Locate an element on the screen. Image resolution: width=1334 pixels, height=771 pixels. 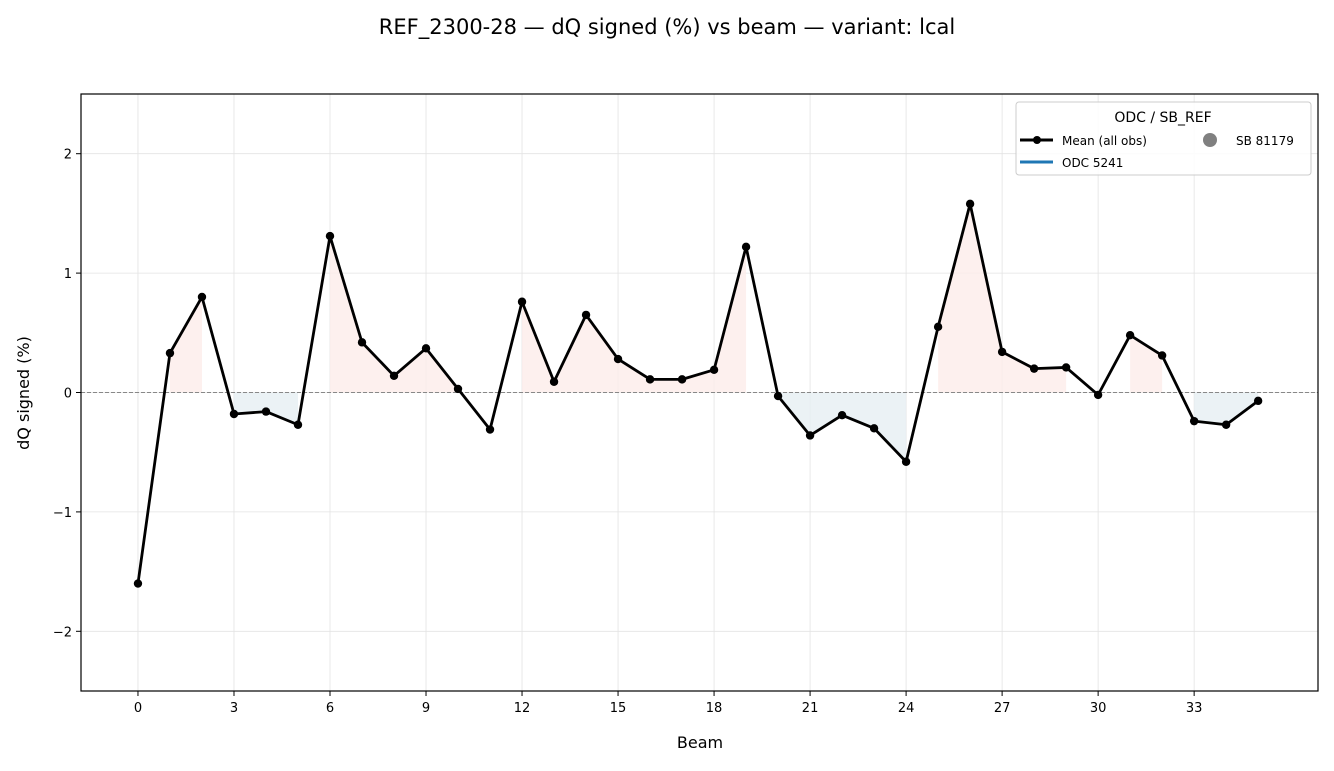
x-tick-label: 9 is located at coordinates (426, 708).